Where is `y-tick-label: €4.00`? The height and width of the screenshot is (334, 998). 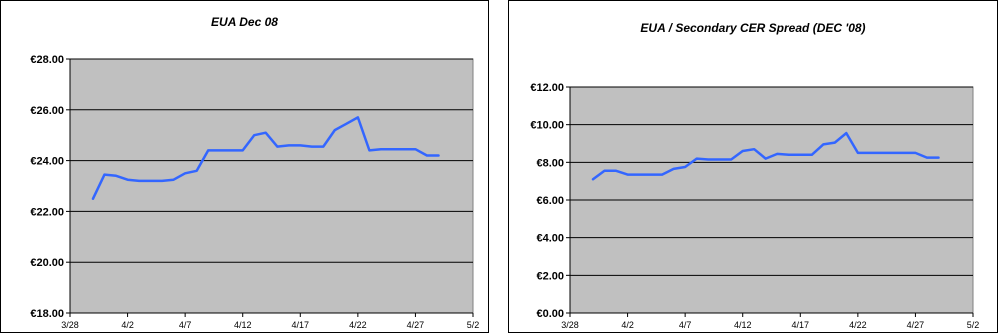 y-tick-label: €4.00 is located at coordinates (550, 239).